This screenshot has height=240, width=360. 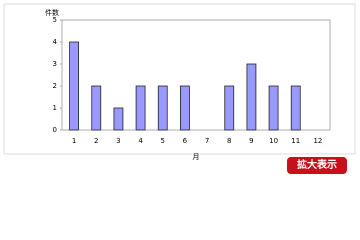 What do you see at coordinates (207, 141) in the screenshot?
I see `x-tick-label: 7` at bounding box center [207, 141].